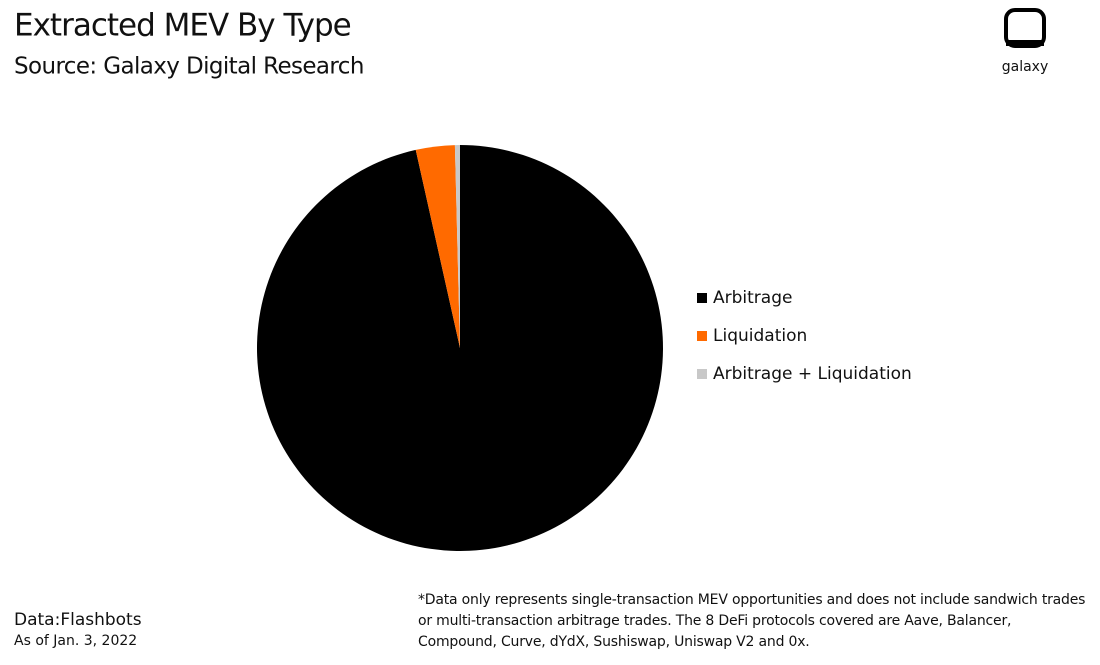 The width and height of the screenshot is (1100, 665). Describe the element at coordinates (78, 620) in the screenshot. I see `source: Data:Flashbots` at that location.